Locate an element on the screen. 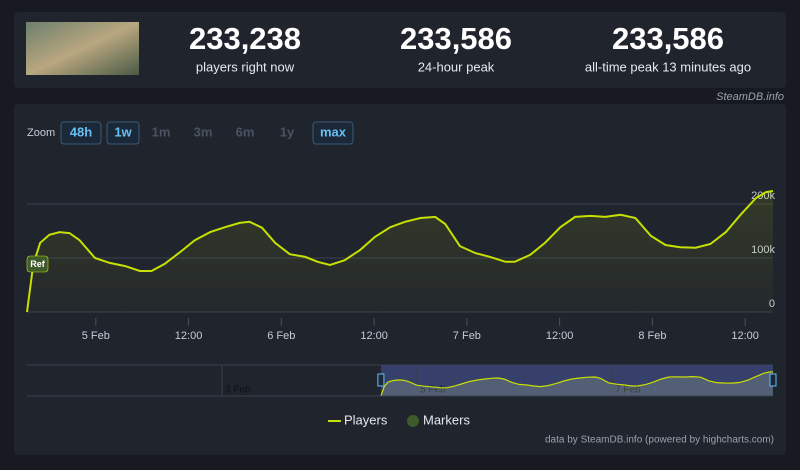 The height and width of the screenshot is (470, 800). stat-label: players right now is located at coordinates (245, 66).